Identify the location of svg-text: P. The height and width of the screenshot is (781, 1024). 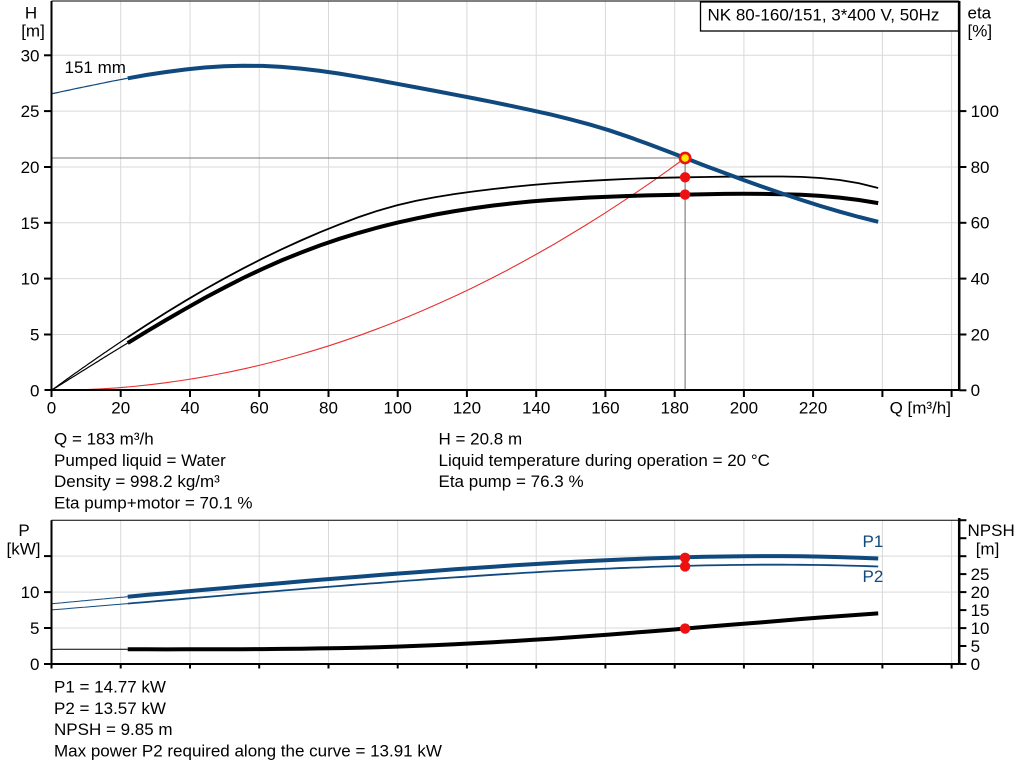
(23, 530).